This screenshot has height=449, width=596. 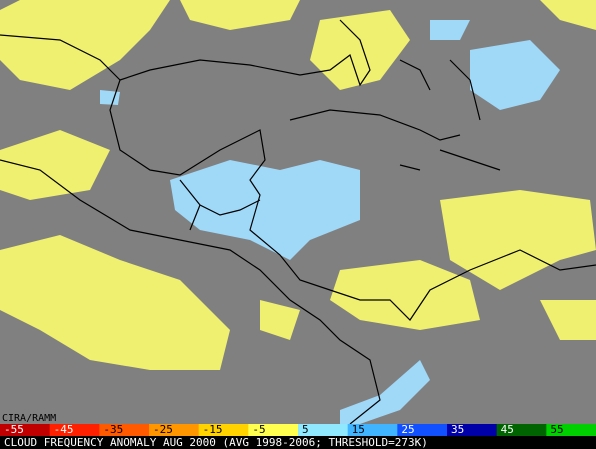 What do you see at coordinates (457, 429) in the screenshot?
I see `colorbar-label: 35` at bounding box center [457, 429].